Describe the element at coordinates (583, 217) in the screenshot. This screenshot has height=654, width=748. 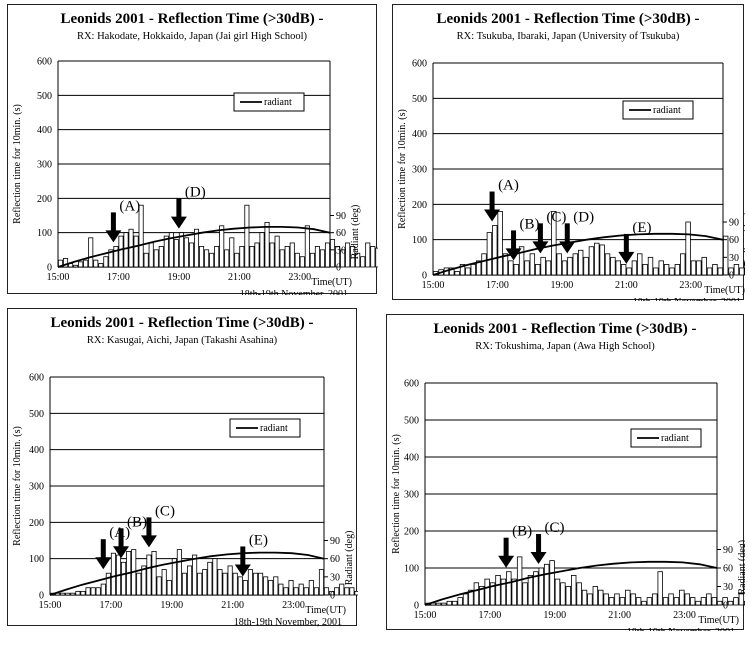
I see `annotation-label: (D)` at that location.